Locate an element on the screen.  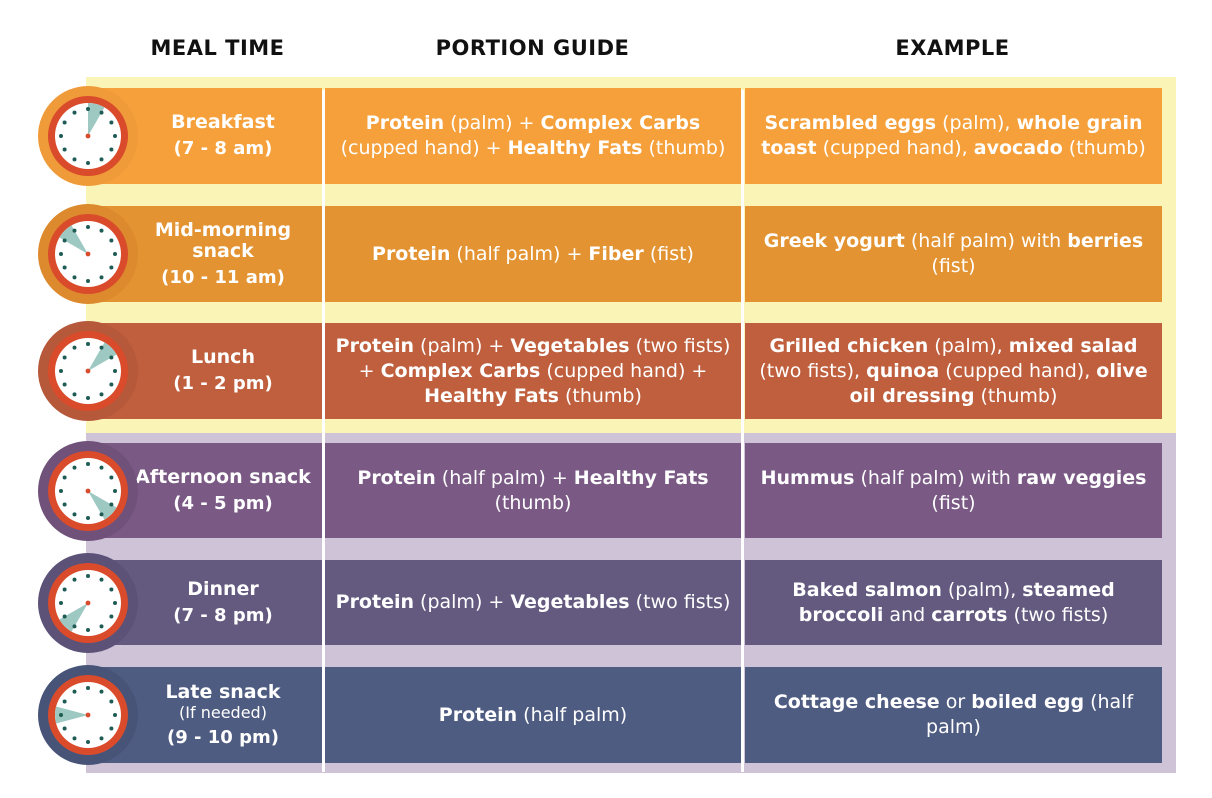
portion-guide-cell: Protein (half palm) is located at coordinates (533, 715).